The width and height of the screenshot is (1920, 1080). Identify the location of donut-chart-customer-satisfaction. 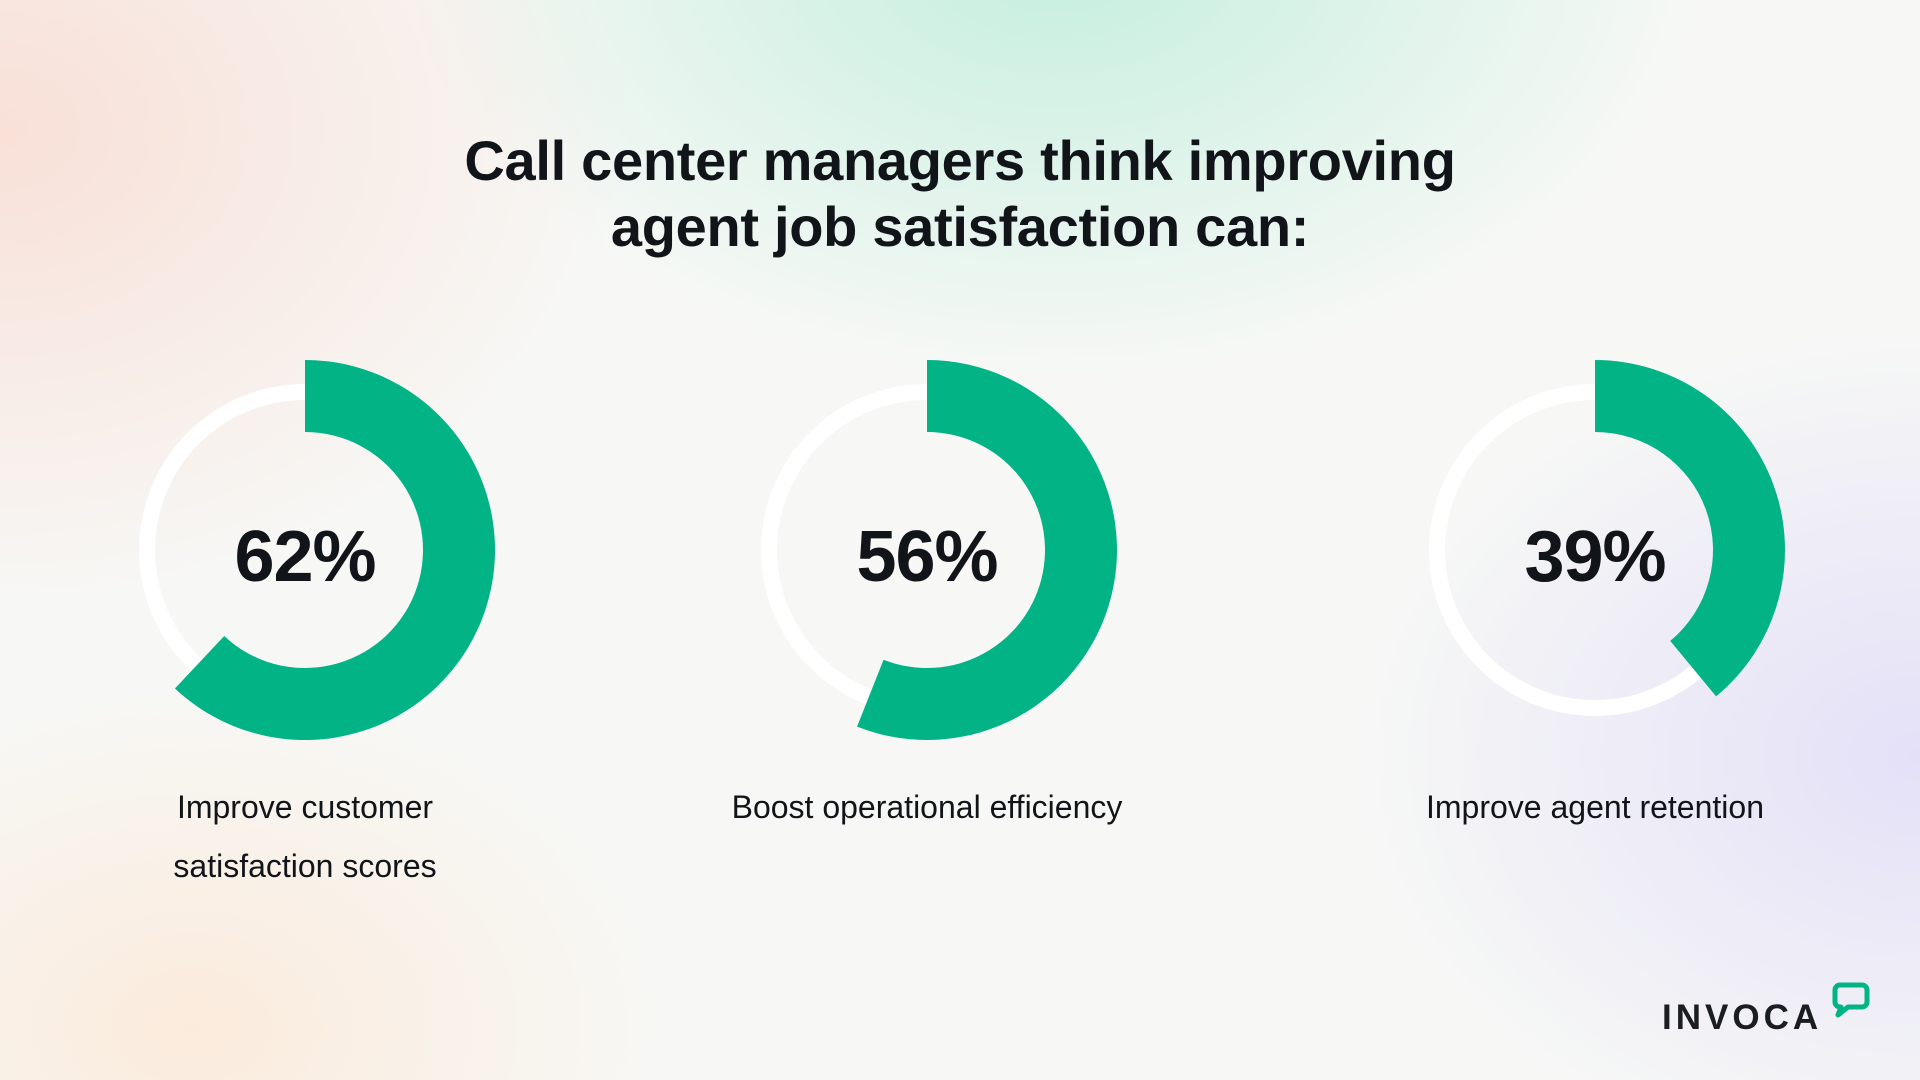
(317, 550).